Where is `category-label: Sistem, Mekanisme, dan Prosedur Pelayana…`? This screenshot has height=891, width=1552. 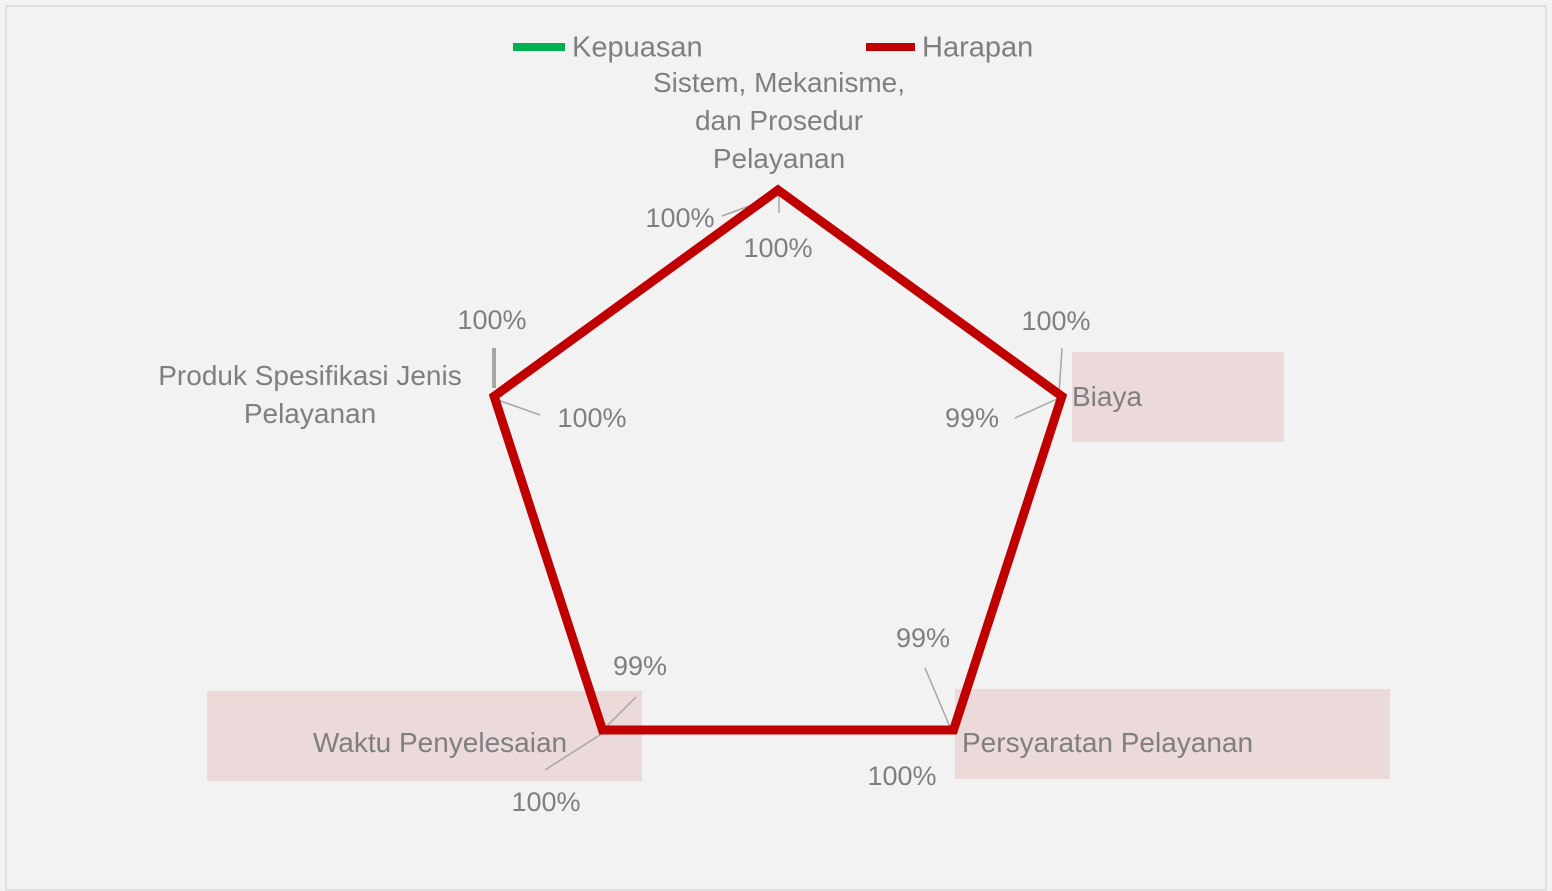
category-label: Sistem, Mekanisme, dan Prosedur Pelayana… is located at coordinates (779, 120).